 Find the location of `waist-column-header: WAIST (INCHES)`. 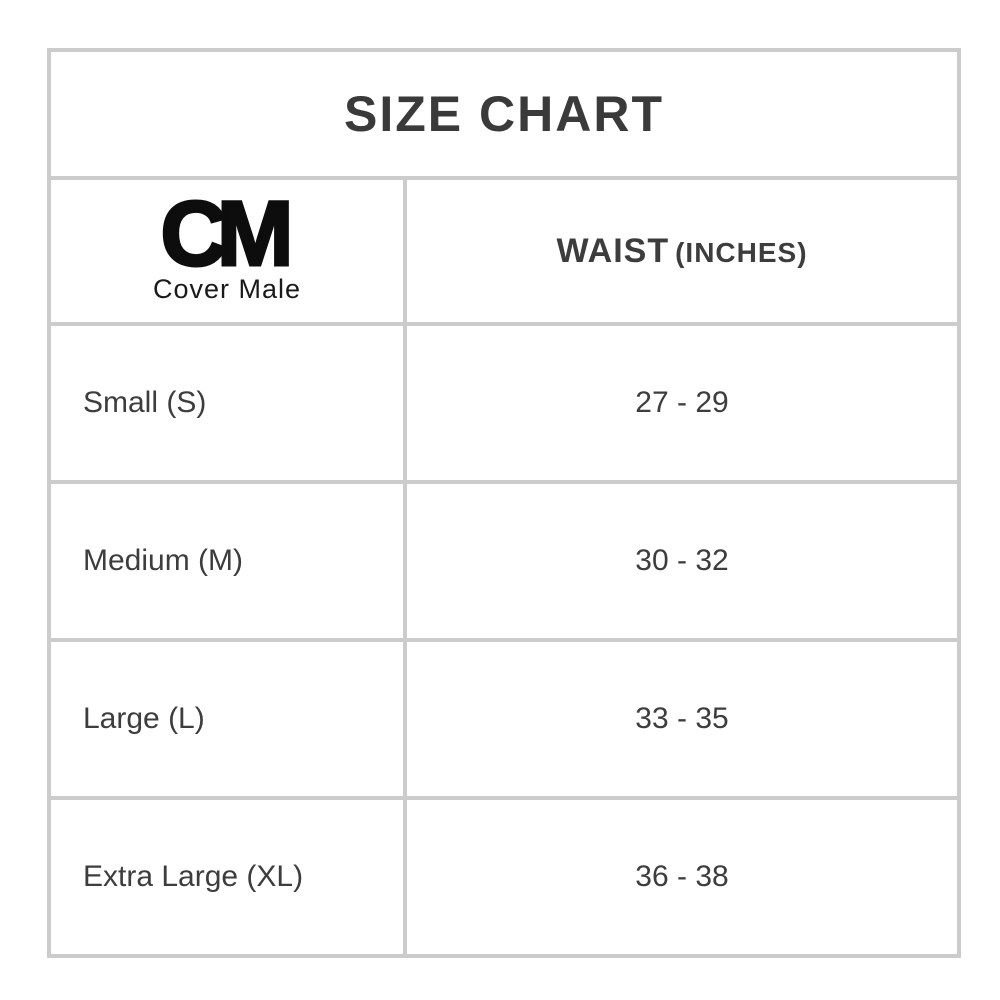

waist-column-header: WAIST (INCHES) is located at coordinates (682, 251).